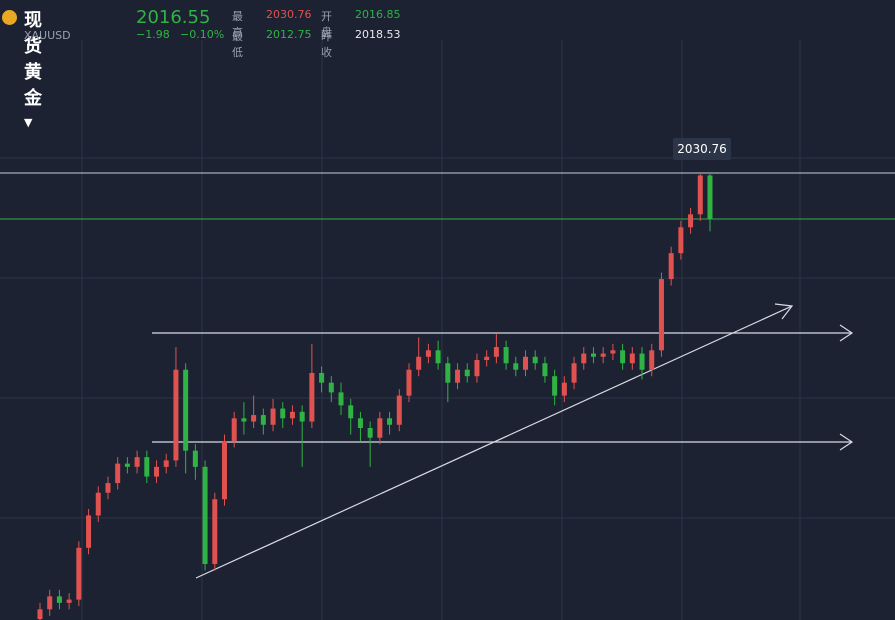  I want to click on value: 2016.85, so click(378, 14).